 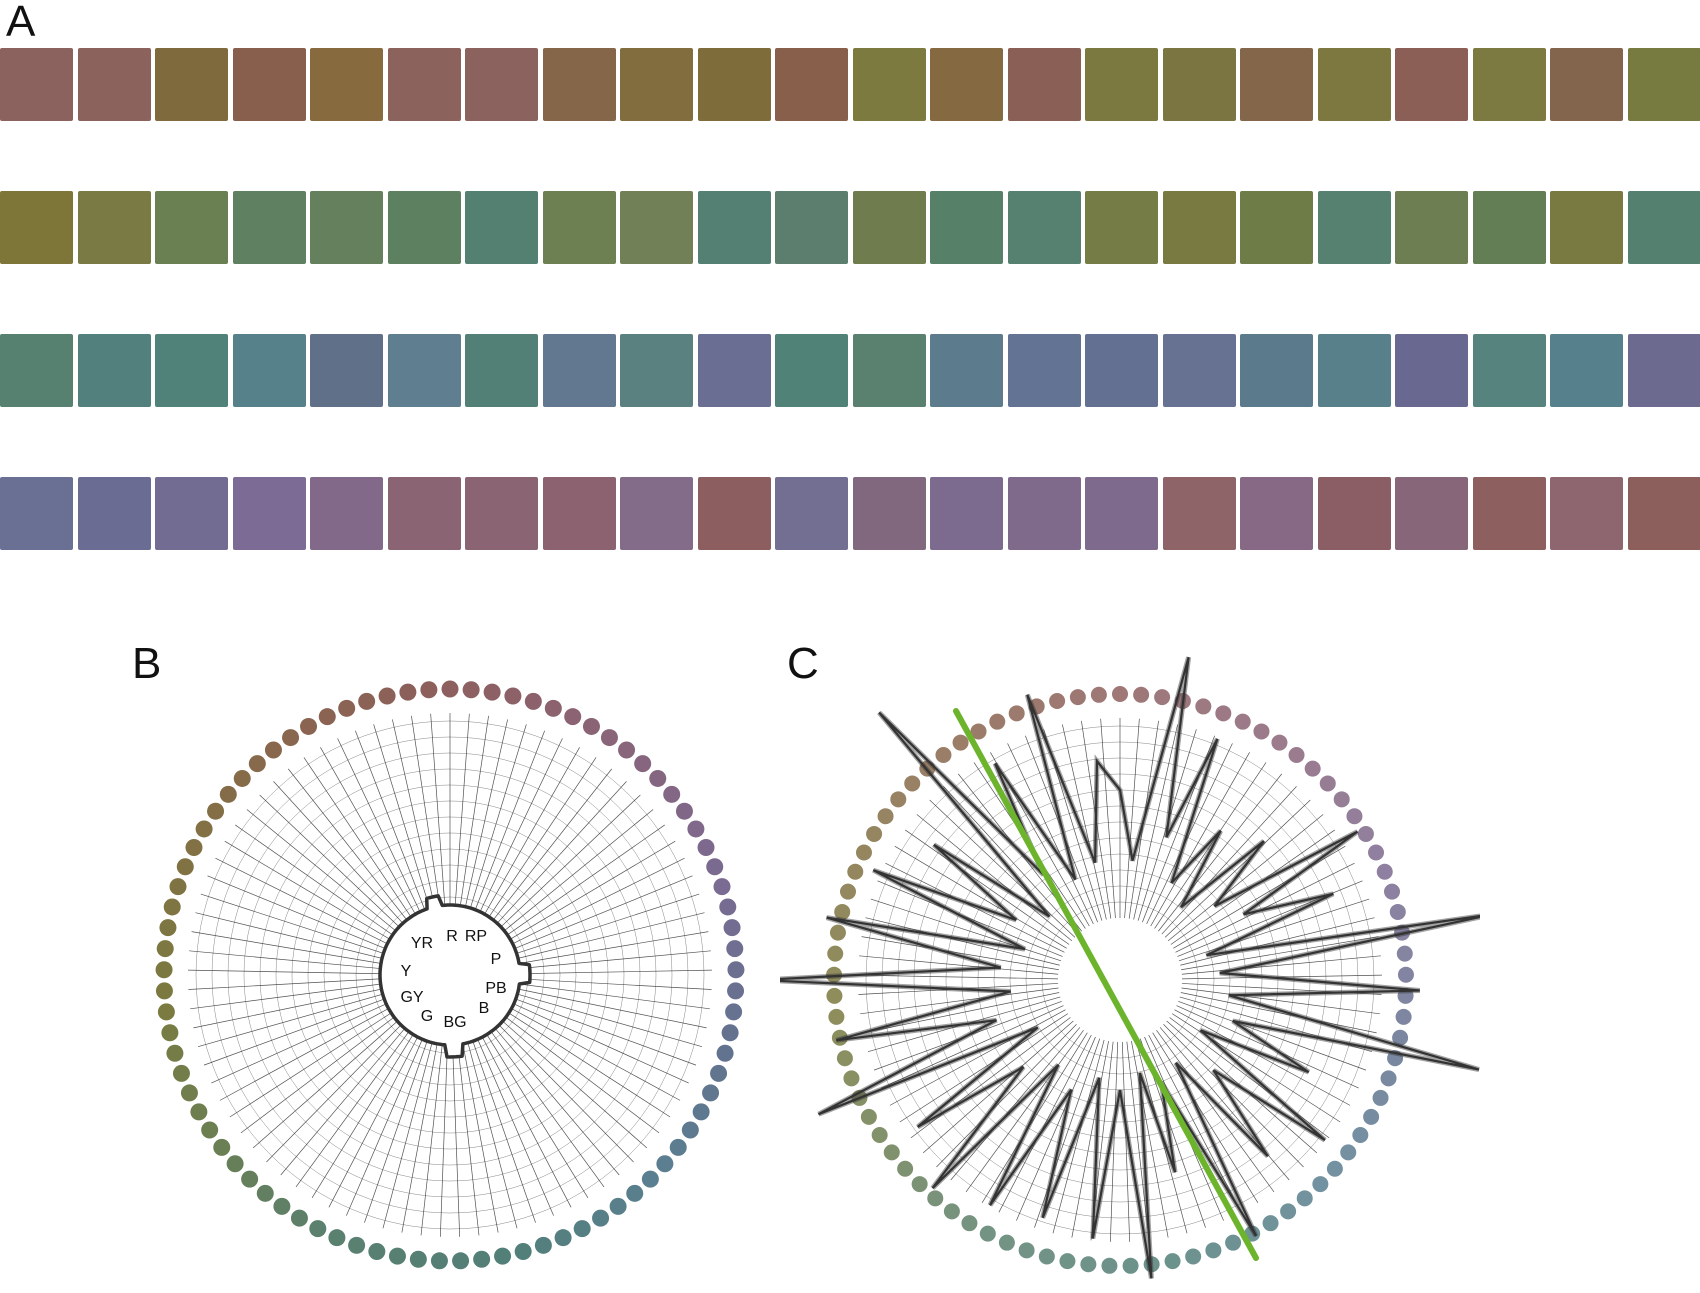 I want to click on grid-ring, so click(x=450, y=975).